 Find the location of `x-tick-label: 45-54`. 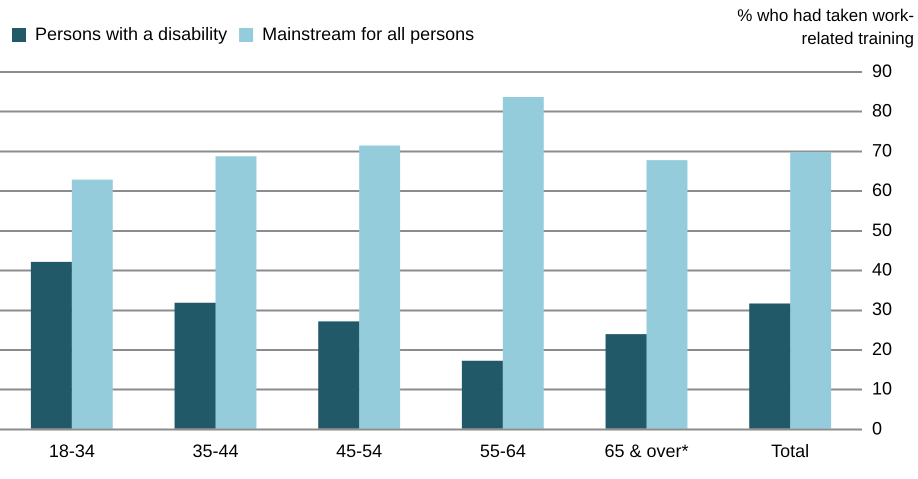

x-tick-label: 45-54 is located at coordinates (359, 451).